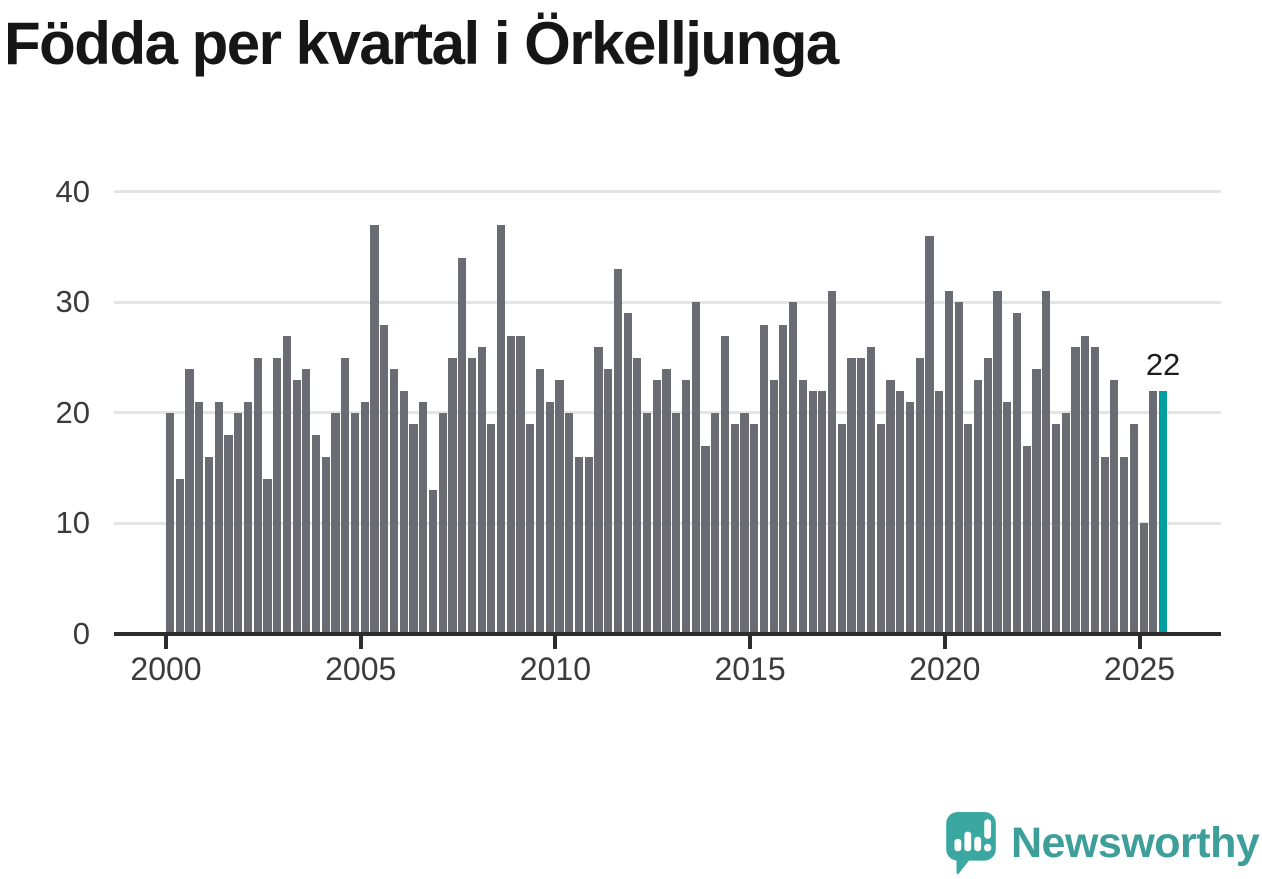  Describe the element at coordinates (423, 517) in the screenshot. I see `bar-2006Q3` at that location.